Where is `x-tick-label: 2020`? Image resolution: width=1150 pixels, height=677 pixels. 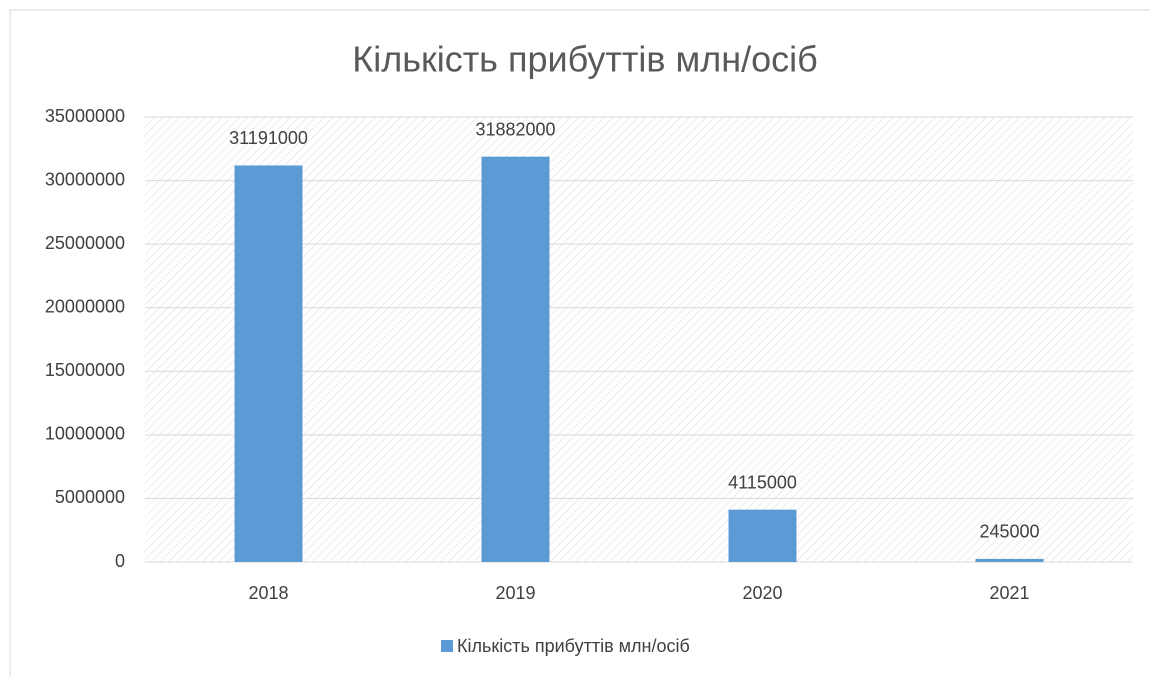
x-tick-label: 2020 is located at coordinates (762, 593).